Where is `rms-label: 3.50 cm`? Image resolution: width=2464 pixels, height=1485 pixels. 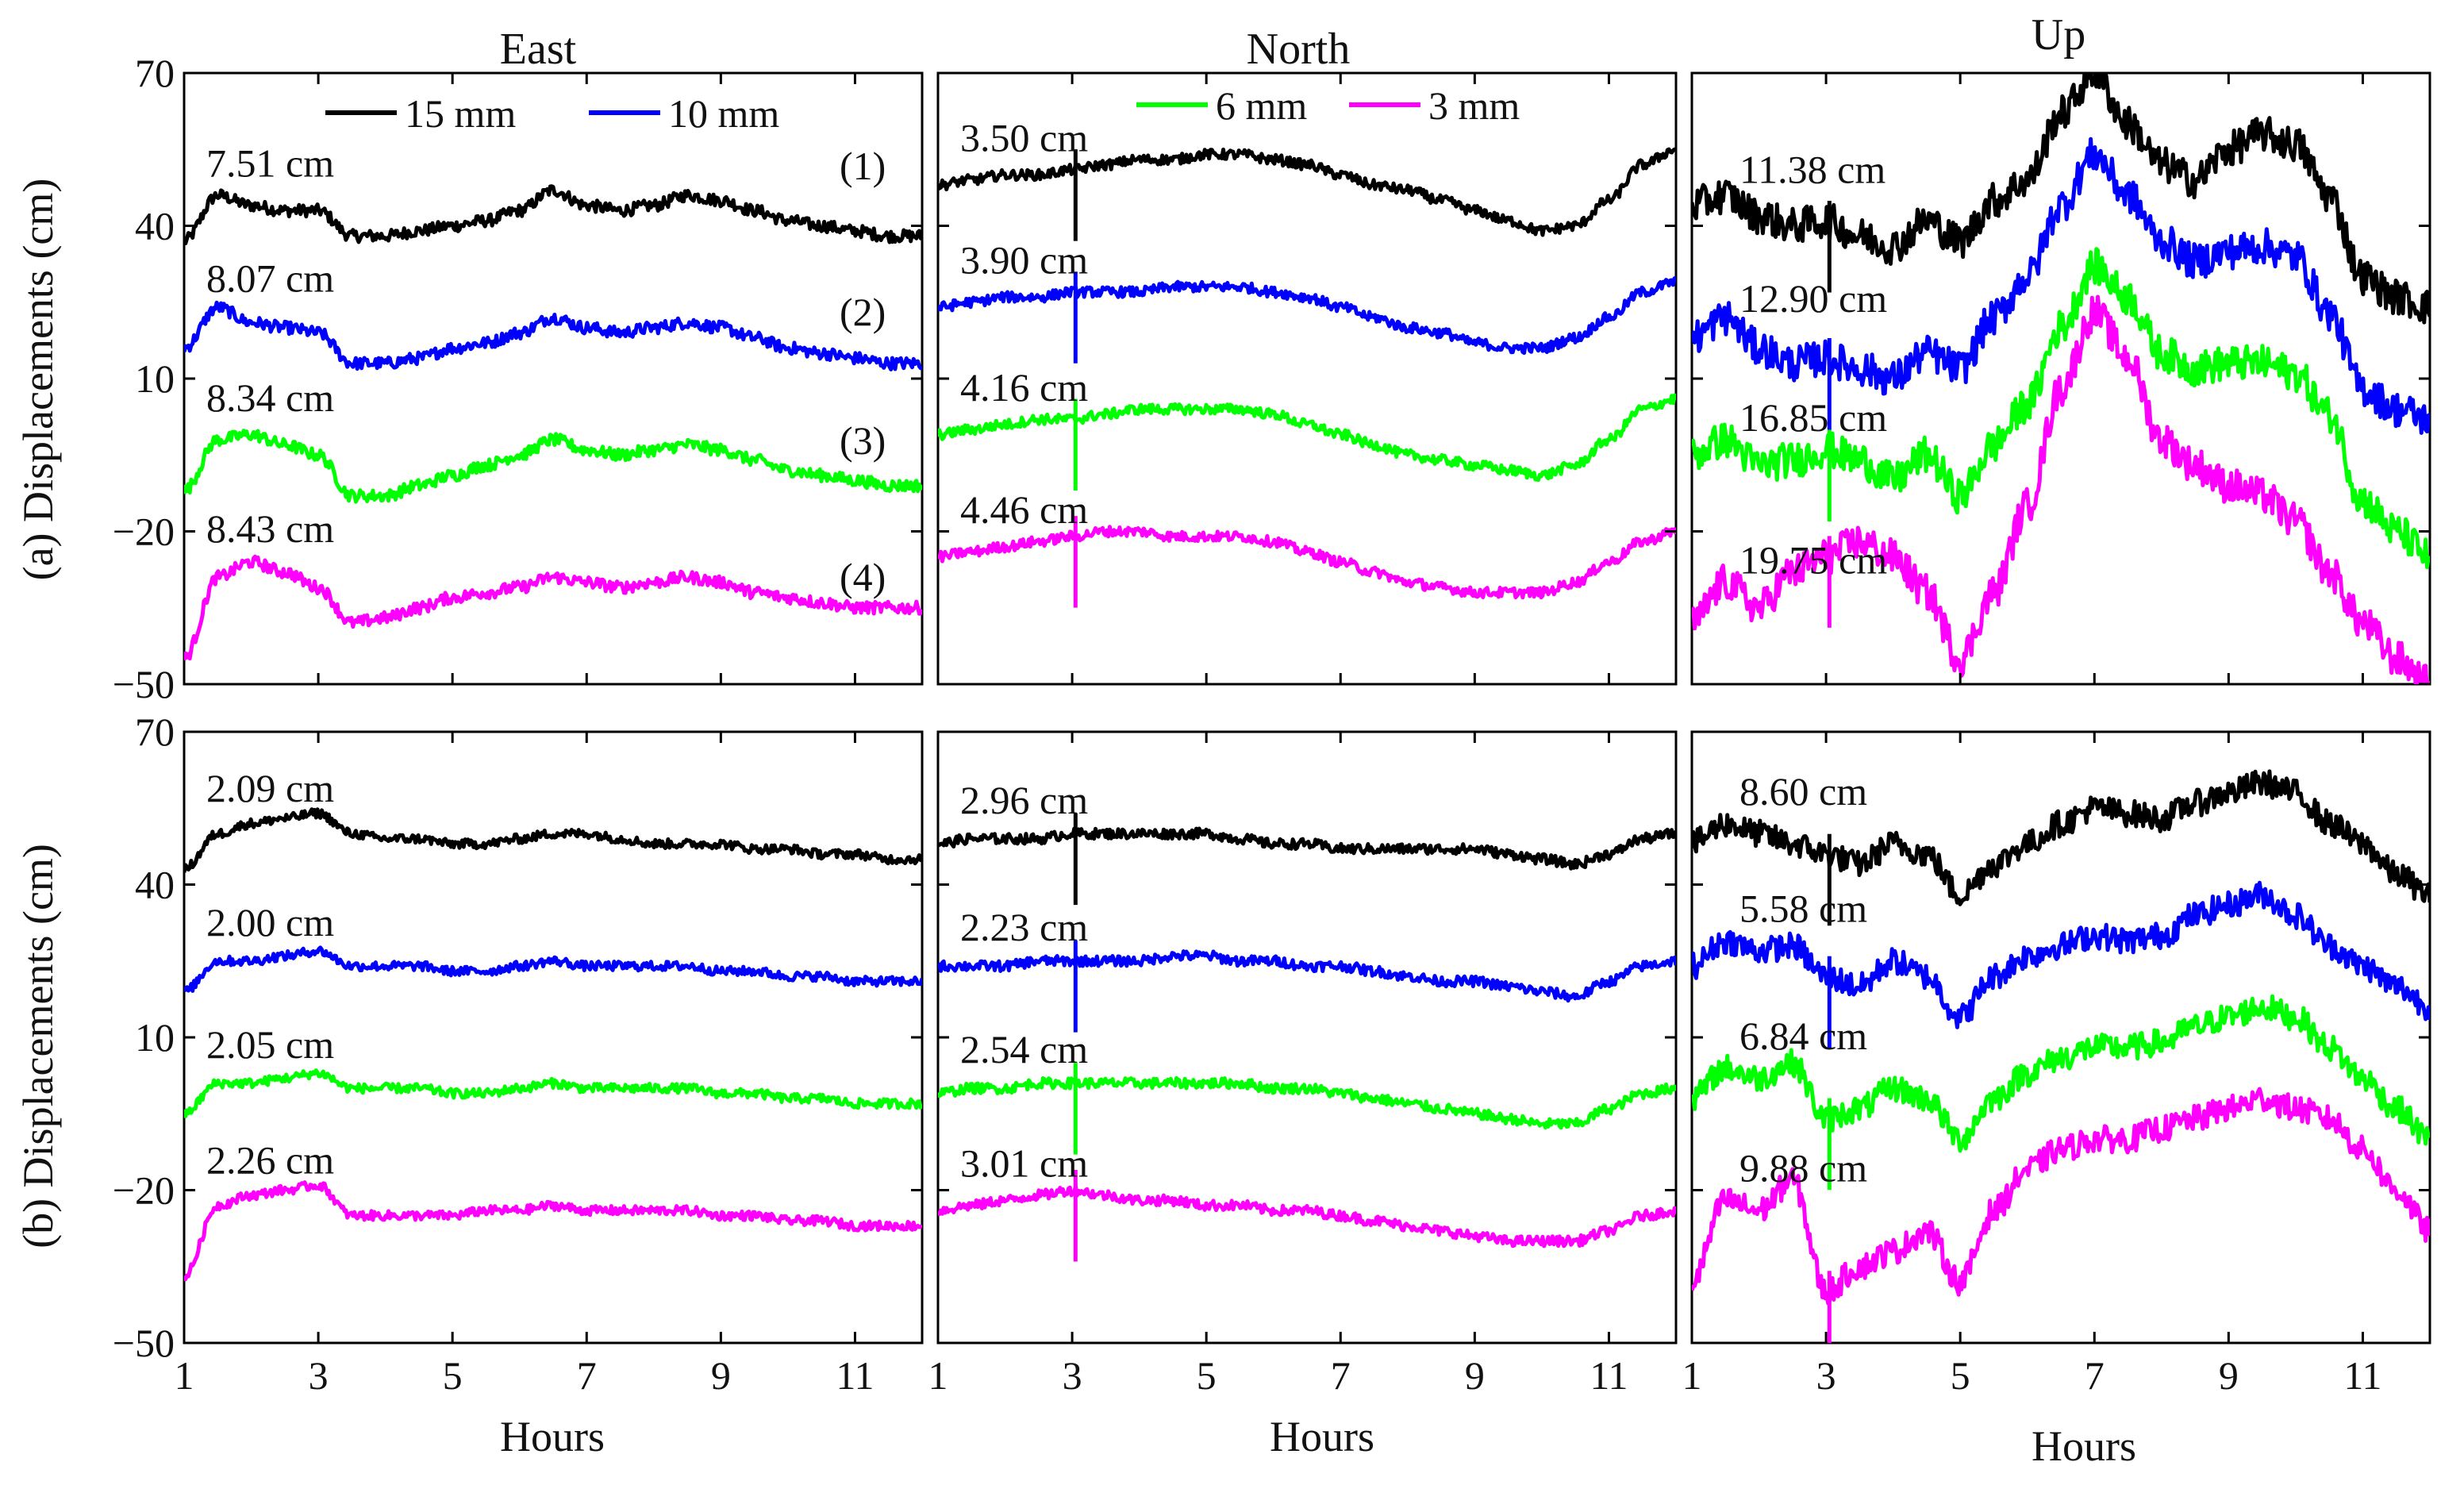
rms-label: 3.50 cm is located at coordinates (1024, 138).